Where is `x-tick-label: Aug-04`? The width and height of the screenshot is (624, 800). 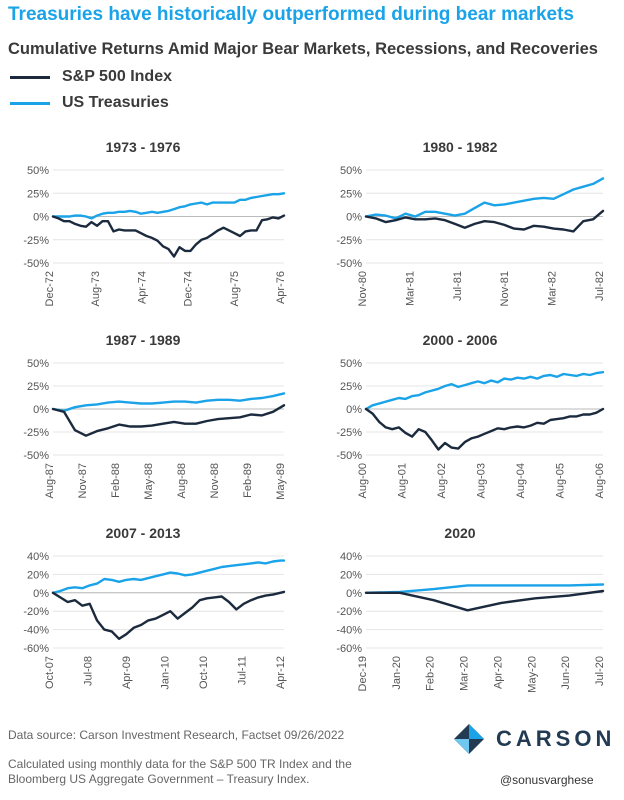 x-tick-label: Aug-04 is located at coordinates (521, 480).